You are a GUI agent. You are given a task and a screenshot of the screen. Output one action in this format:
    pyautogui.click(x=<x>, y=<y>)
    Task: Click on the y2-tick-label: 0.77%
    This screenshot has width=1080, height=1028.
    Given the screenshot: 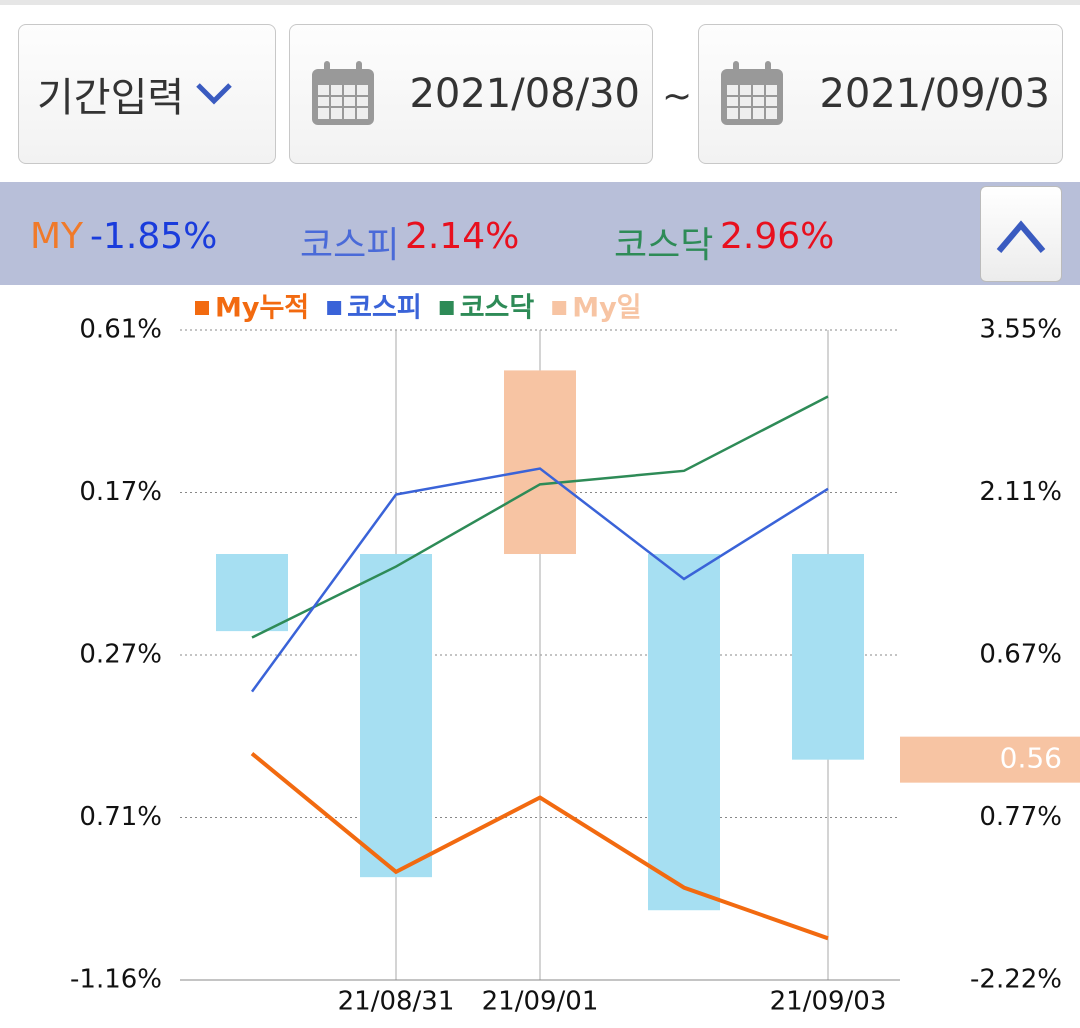 What is the action you would take?
    pyautogui.click(x=1020, y=817)
    